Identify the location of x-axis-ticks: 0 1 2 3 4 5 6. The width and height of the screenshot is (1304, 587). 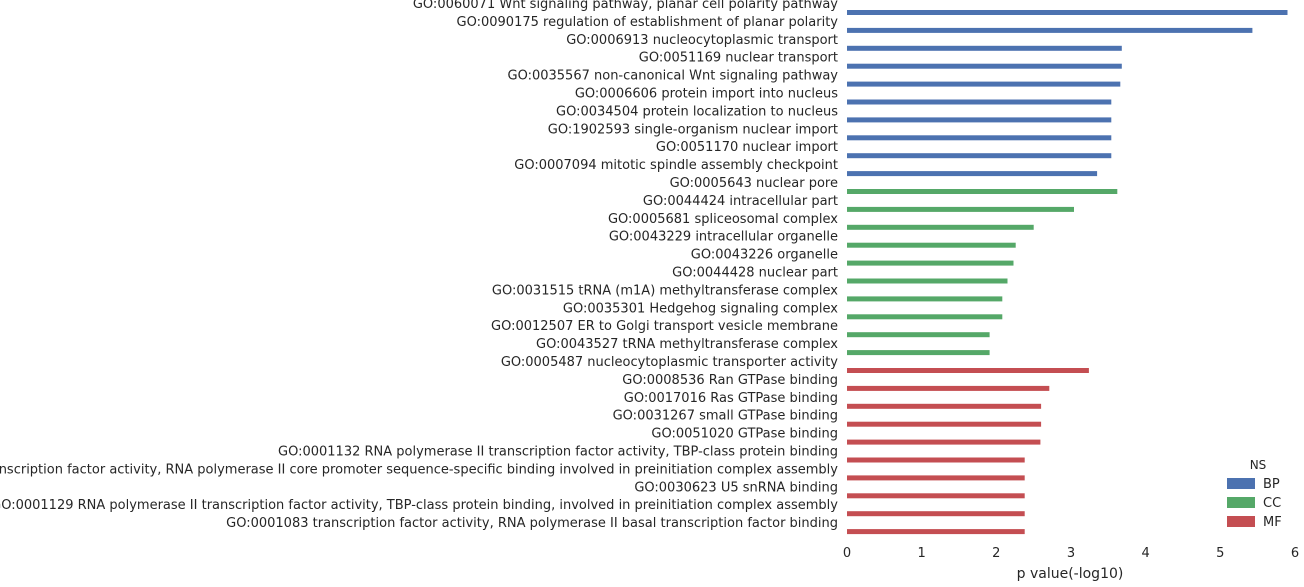
(1071, 553).